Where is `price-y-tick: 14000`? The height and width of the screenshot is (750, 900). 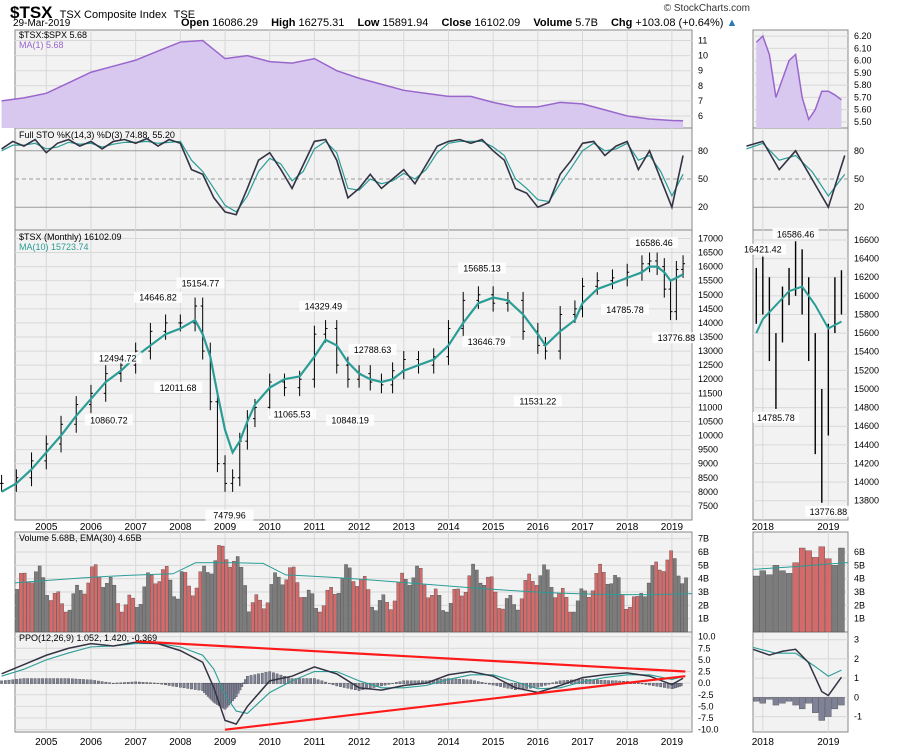
price-y-tick: 14000 is located at coordinates (710, 323).